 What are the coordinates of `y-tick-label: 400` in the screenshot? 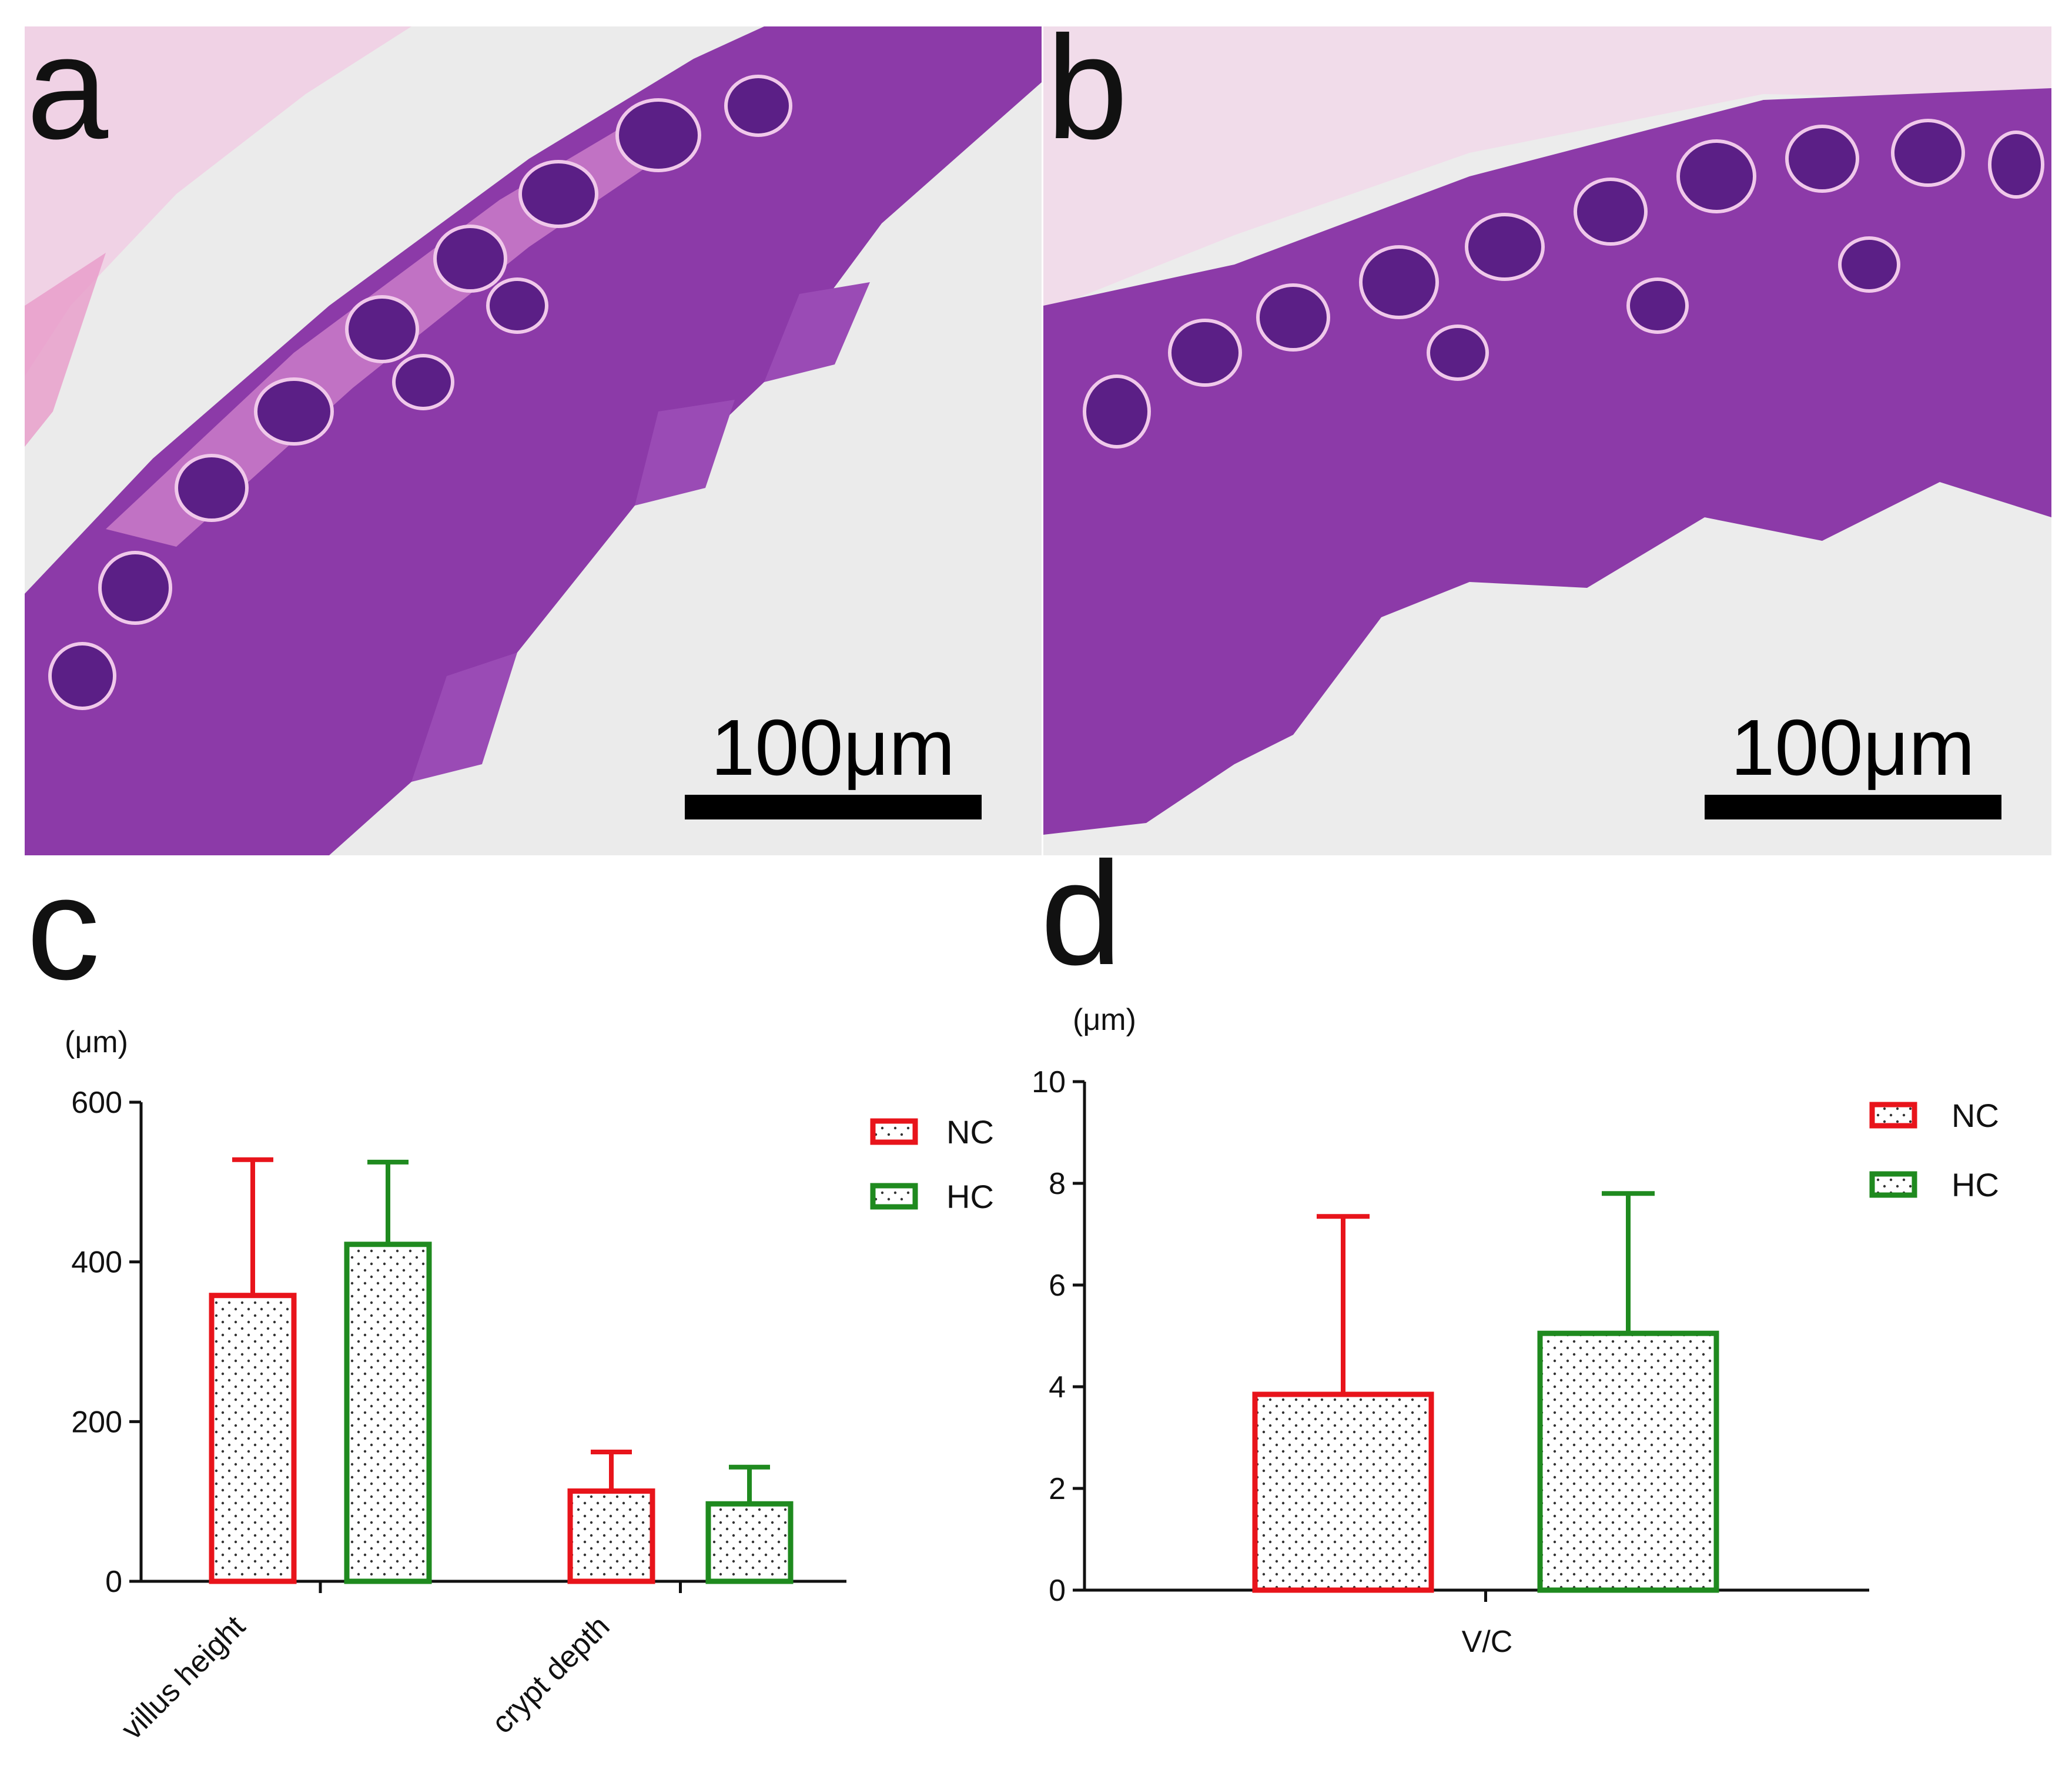 It's located at (96, 1263).